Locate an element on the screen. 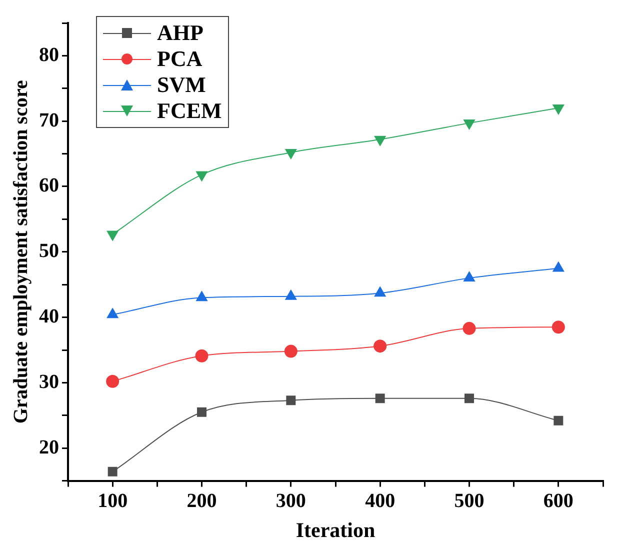 The image size is (618, 554). y-tick-label: 30 is located at coordinates (49, 381).